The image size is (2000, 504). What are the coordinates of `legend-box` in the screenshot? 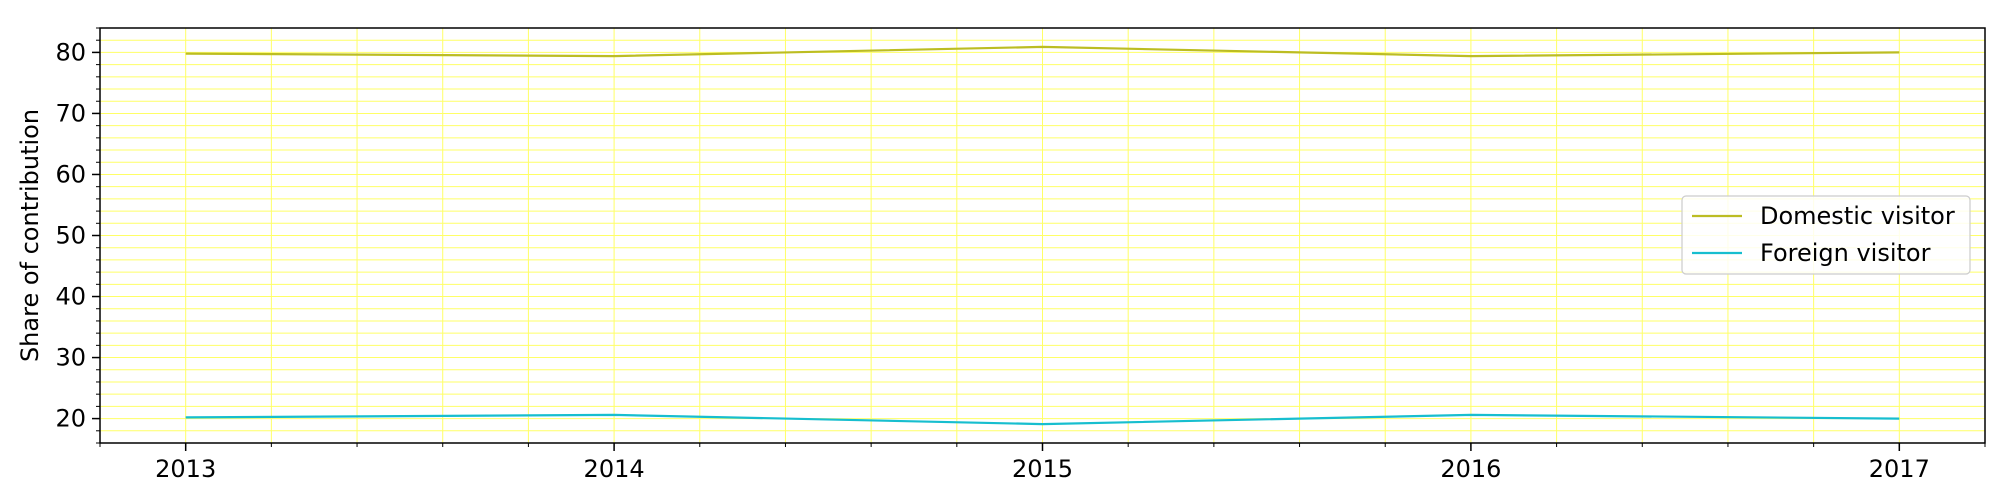 It's located at (1826, 235).